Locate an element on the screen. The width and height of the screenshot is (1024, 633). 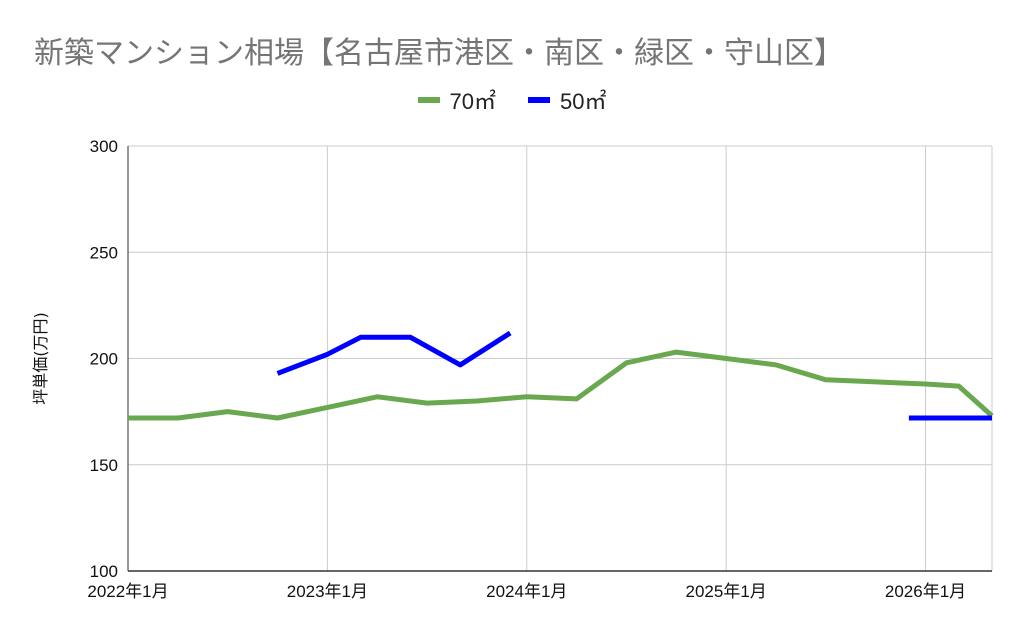
legend-item-50: 50㎡ is located at coordinates (567, 100).